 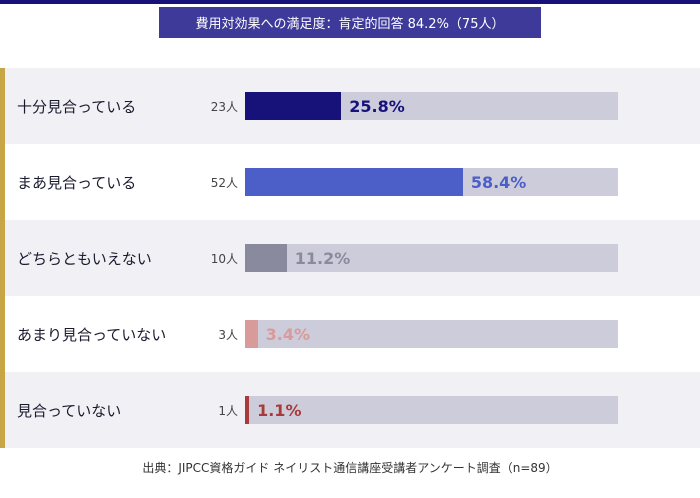 What do you see at coordinates (77, 106) in the screenshot?
I see `category-label: 十分見合っている` at bounding box center [77, 106].